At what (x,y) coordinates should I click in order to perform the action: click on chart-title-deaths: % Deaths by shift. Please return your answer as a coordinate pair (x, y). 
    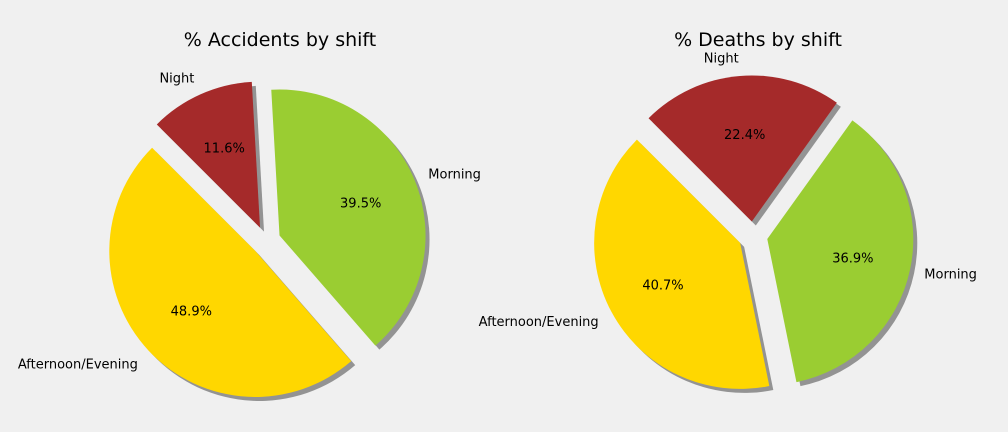
    Looking at the image, I should click on (758, 40).